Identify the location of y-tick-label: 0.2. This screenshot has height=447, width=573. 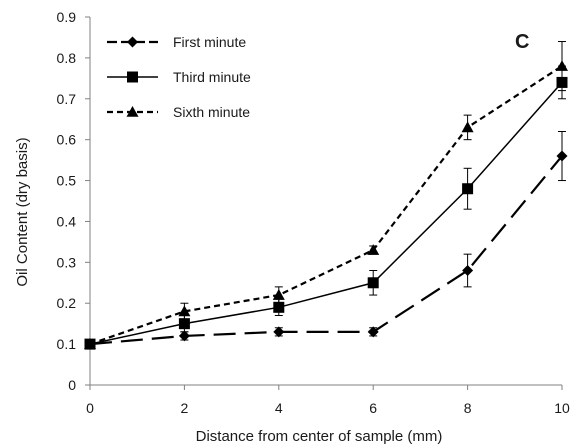
(67, 303).